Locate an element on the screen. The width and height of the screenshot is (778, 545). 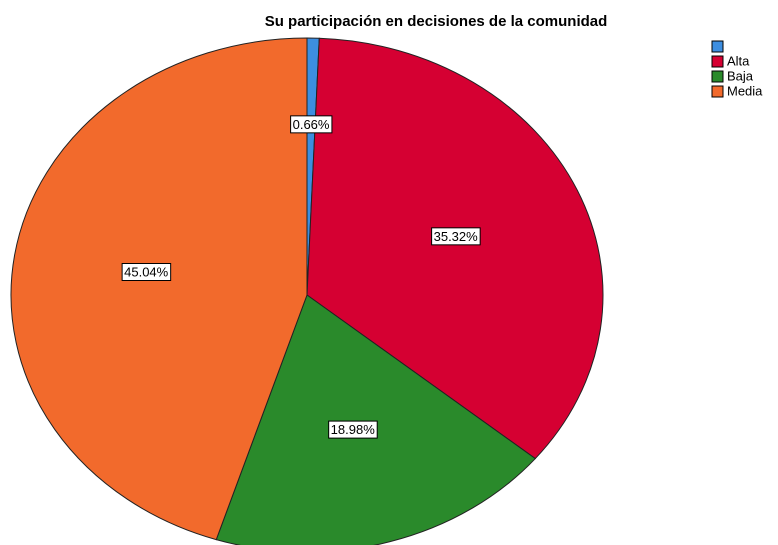
legend-label: Alta is located at coordinates (738, 60).